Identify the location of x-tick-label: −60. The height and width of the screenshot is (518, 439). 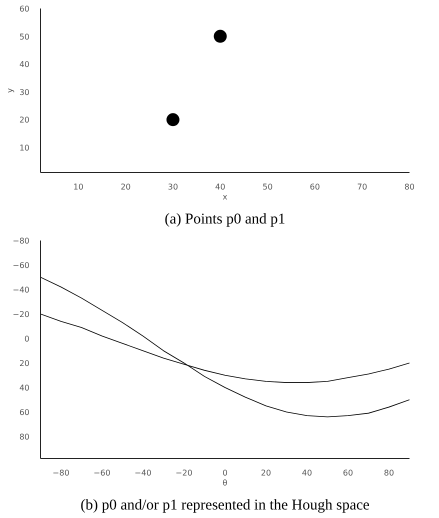
(102, 473).